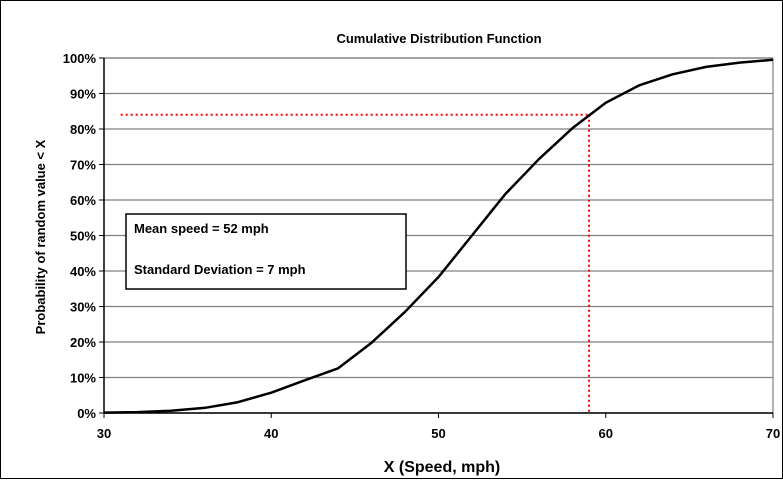 This screenshot has width=783, height=480. What do you see at coordinates (104, 433) in the screenshot?
I see `x-tick-label: 30` at bounding box center [104, 433].